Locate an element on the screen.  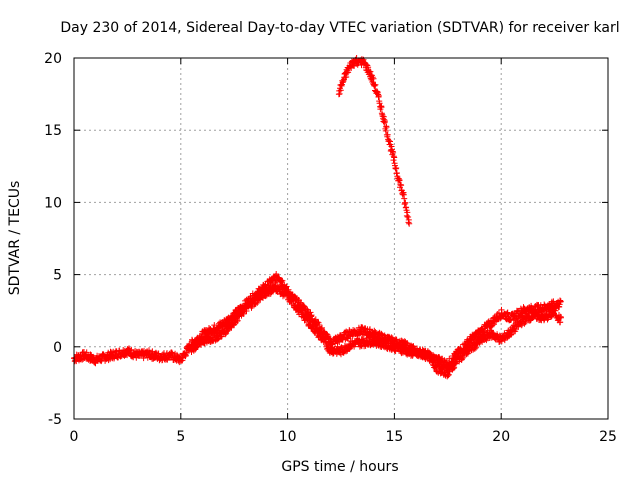
series-lower-branch is located at coordinates (376, 331).